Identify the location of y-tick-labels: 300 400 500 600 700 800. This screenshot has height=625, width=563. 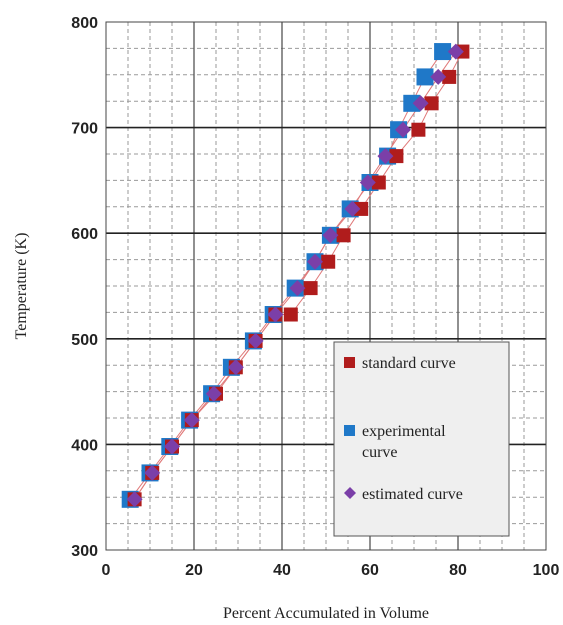
(84, 287).